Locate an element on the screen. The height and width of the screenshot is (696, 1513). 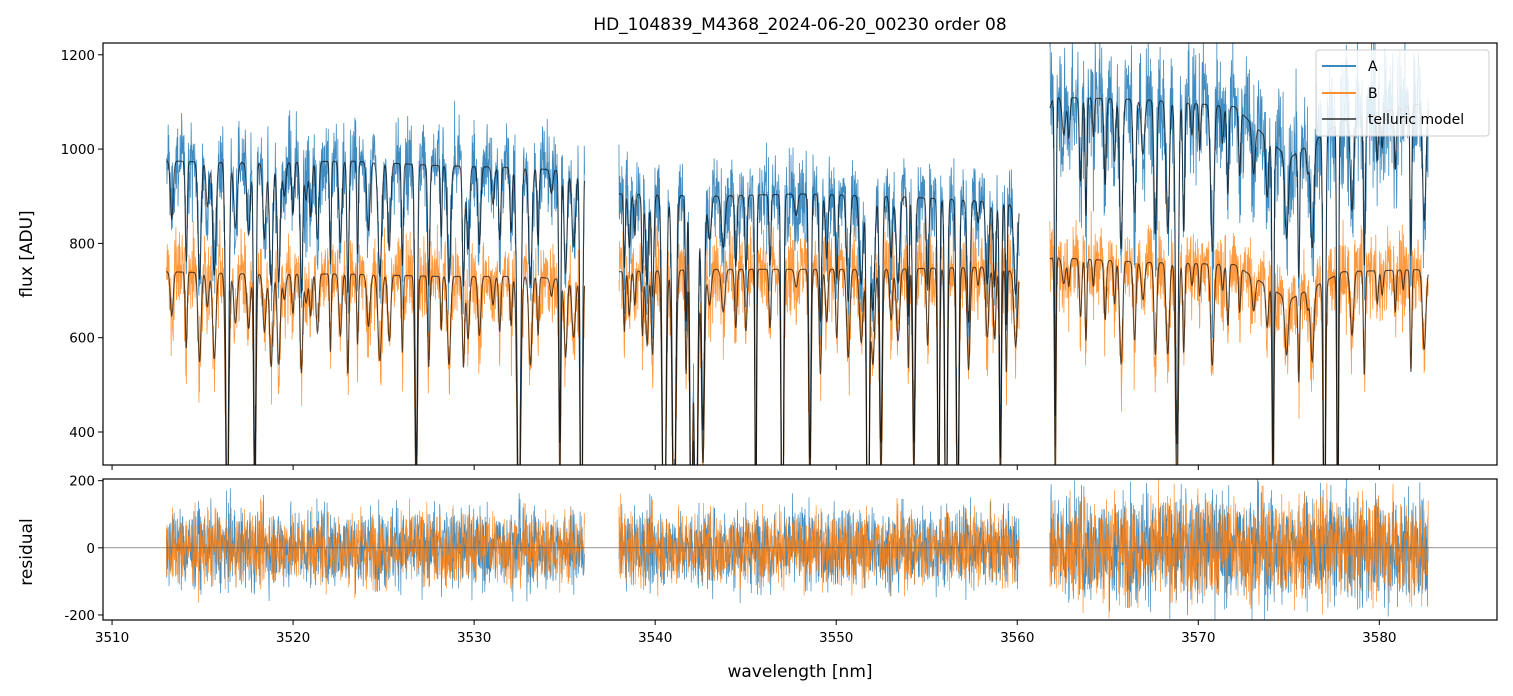
x-tick-label: 3540 is located at coordinates (655, 638).